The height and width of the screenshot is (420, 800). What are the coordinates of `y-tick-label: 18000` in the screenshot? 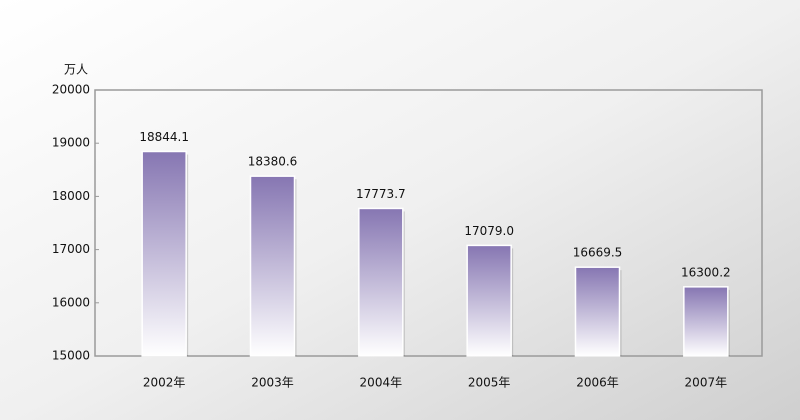 It's located at (71, 196).